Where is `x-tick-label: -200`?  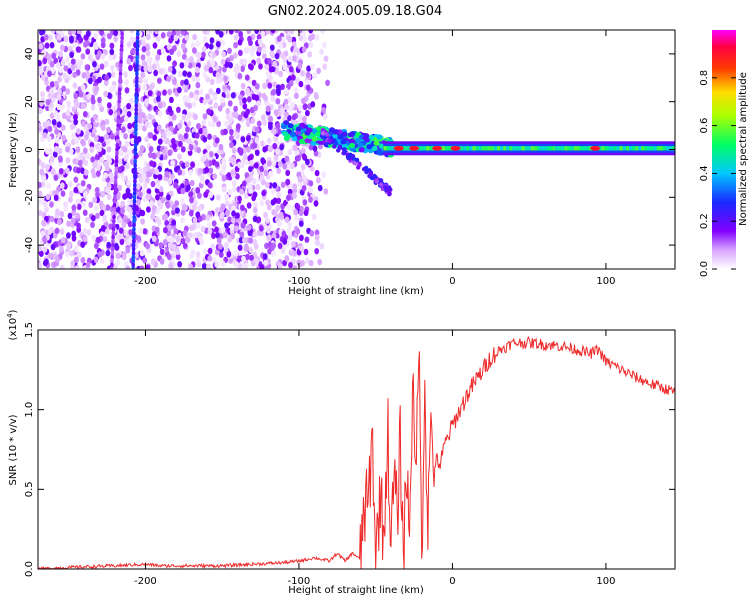
x-tick-label: -200 is located at coordinates (145, 581).